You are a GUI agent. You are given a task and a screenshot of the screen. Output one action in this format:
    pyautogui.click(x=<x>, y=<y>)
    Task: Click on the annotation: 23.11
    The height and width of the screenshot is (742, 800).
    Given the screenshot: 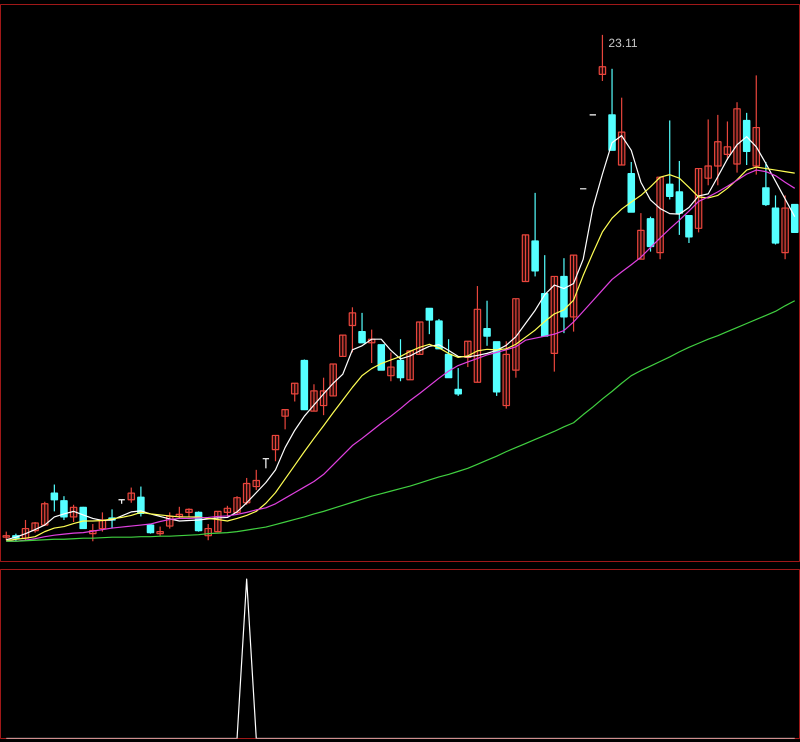 What is the action you would take?
    pyautogui.click(x=623, y=43)
    